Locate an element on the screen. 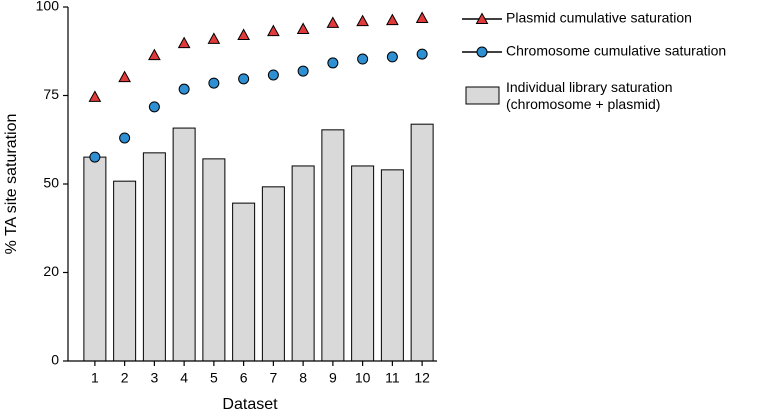  x-tick-label: 6 is located at coordinates (244, 378).